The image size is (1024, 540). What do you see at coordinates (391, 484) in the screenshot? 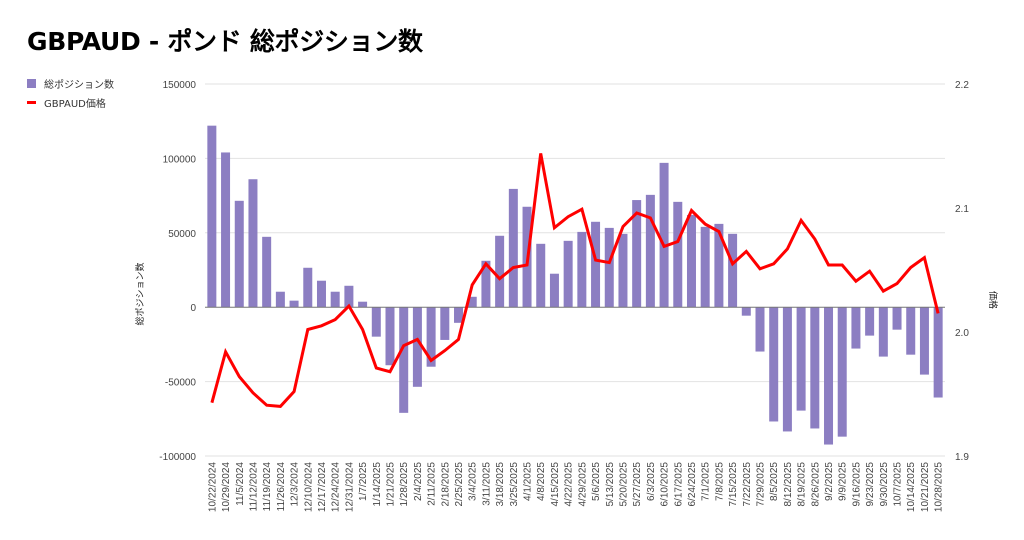
I see `x-tick-label: 1/21/2025` at bounding box center [391, 484].